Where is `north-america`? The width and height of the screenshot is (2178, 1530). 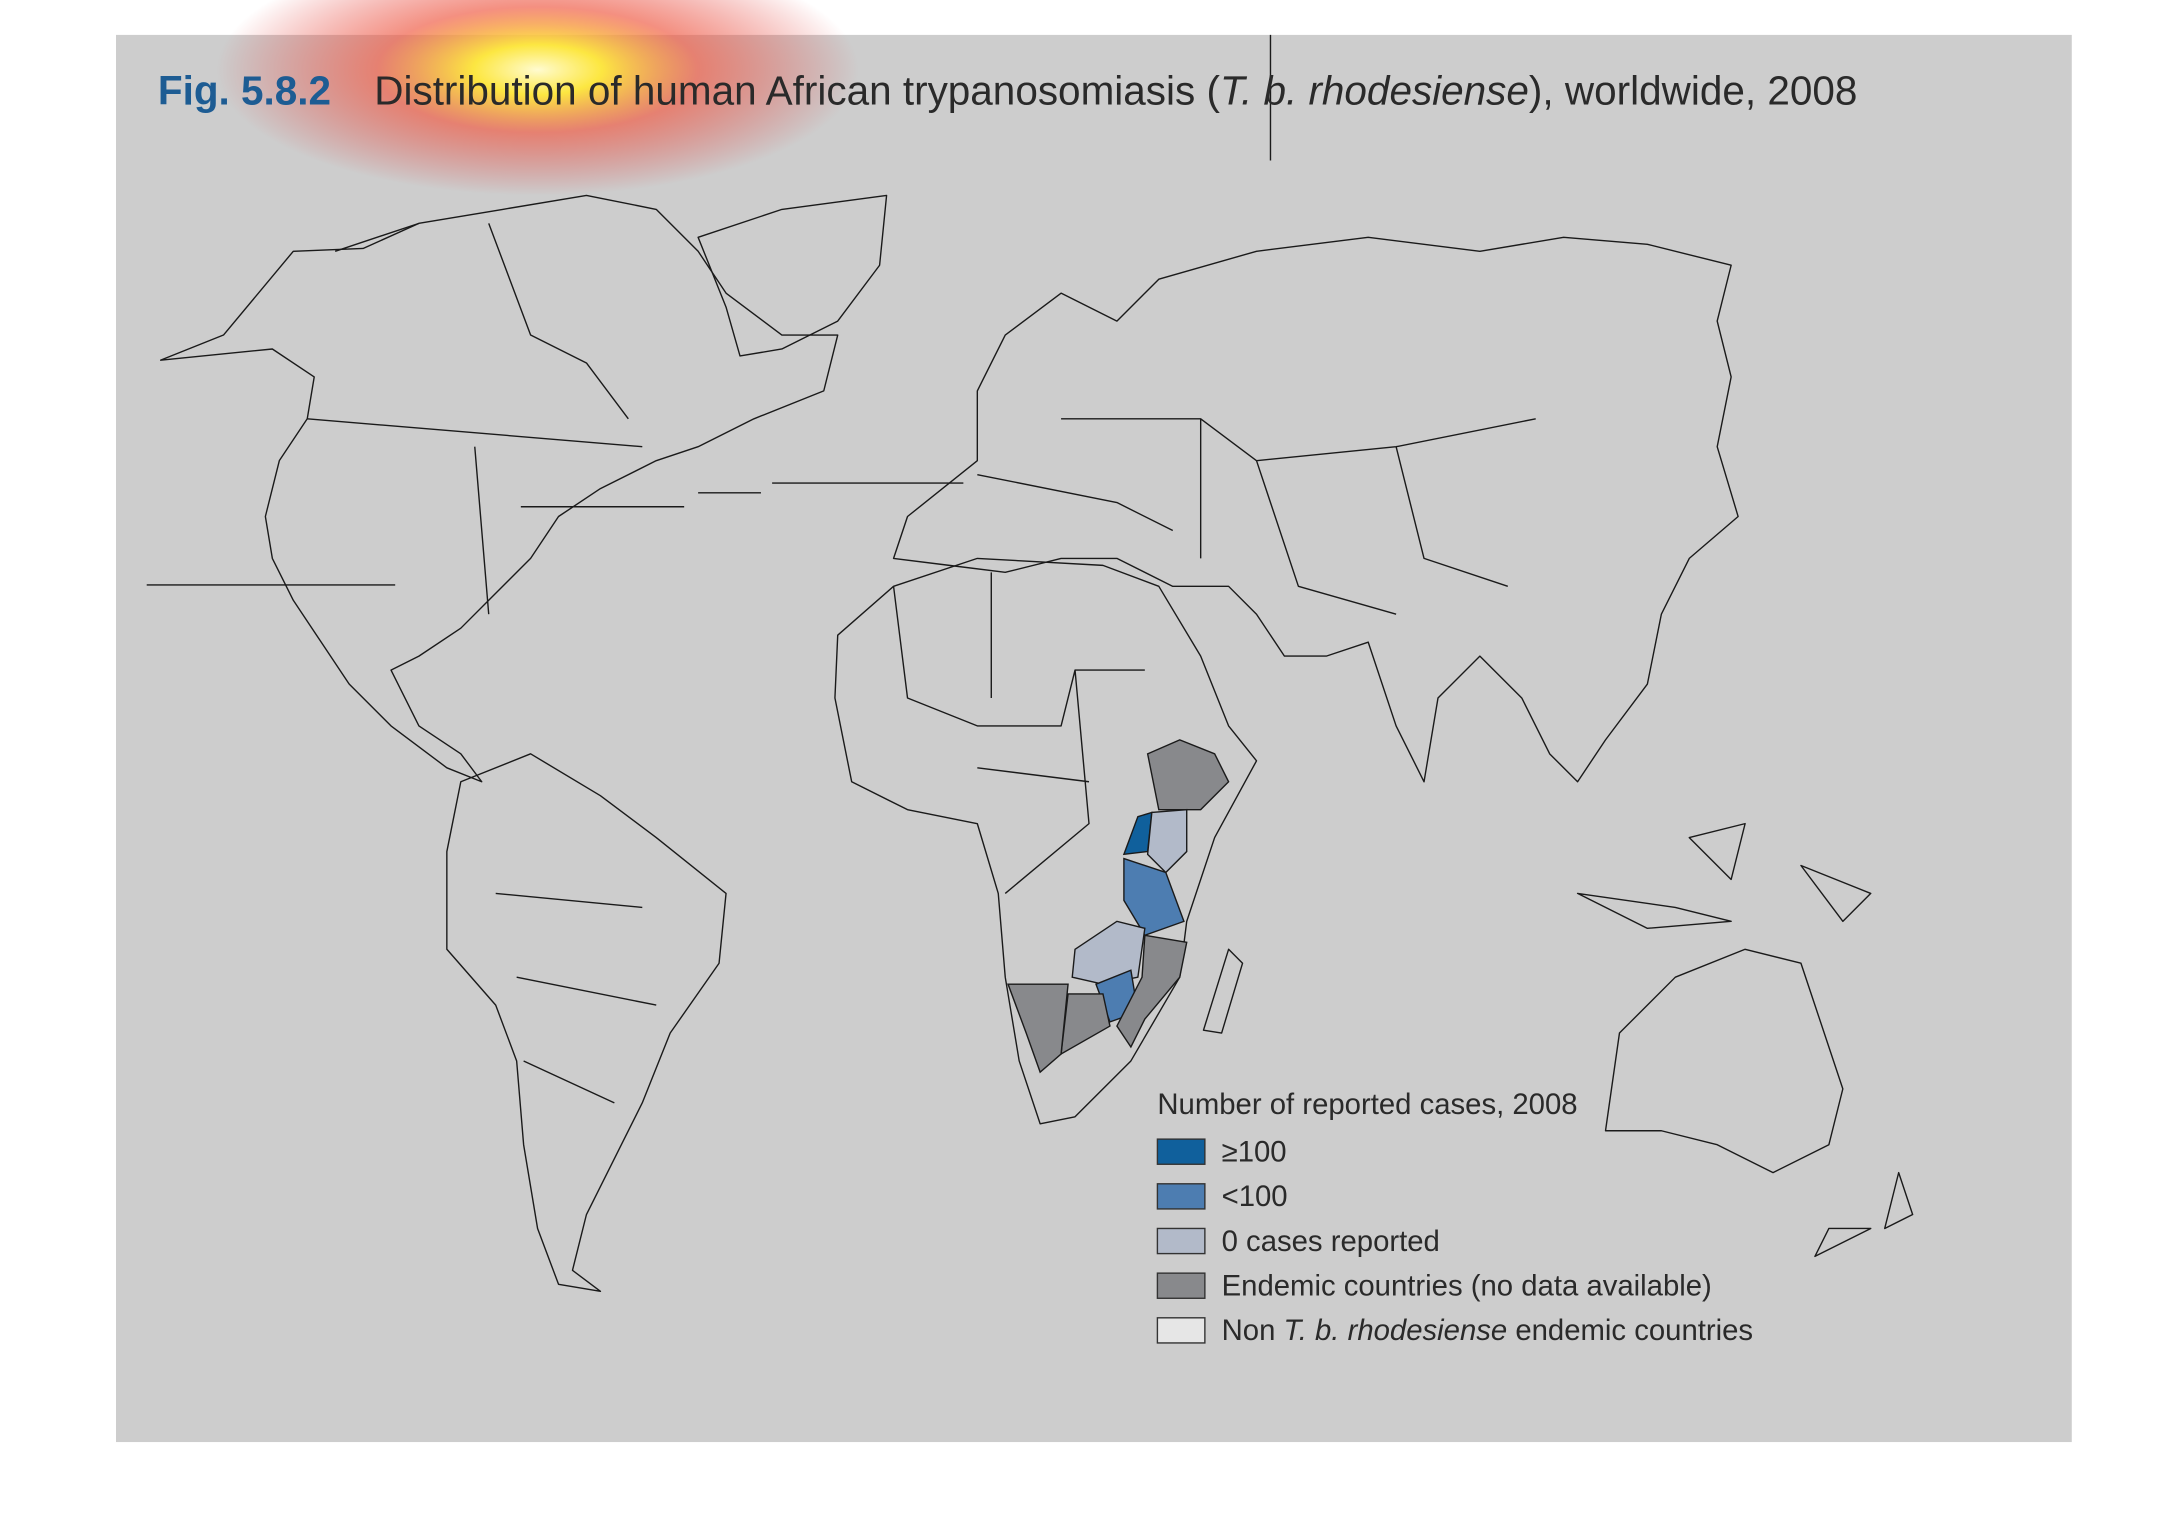
north-america is located at coordinates (499, 488).